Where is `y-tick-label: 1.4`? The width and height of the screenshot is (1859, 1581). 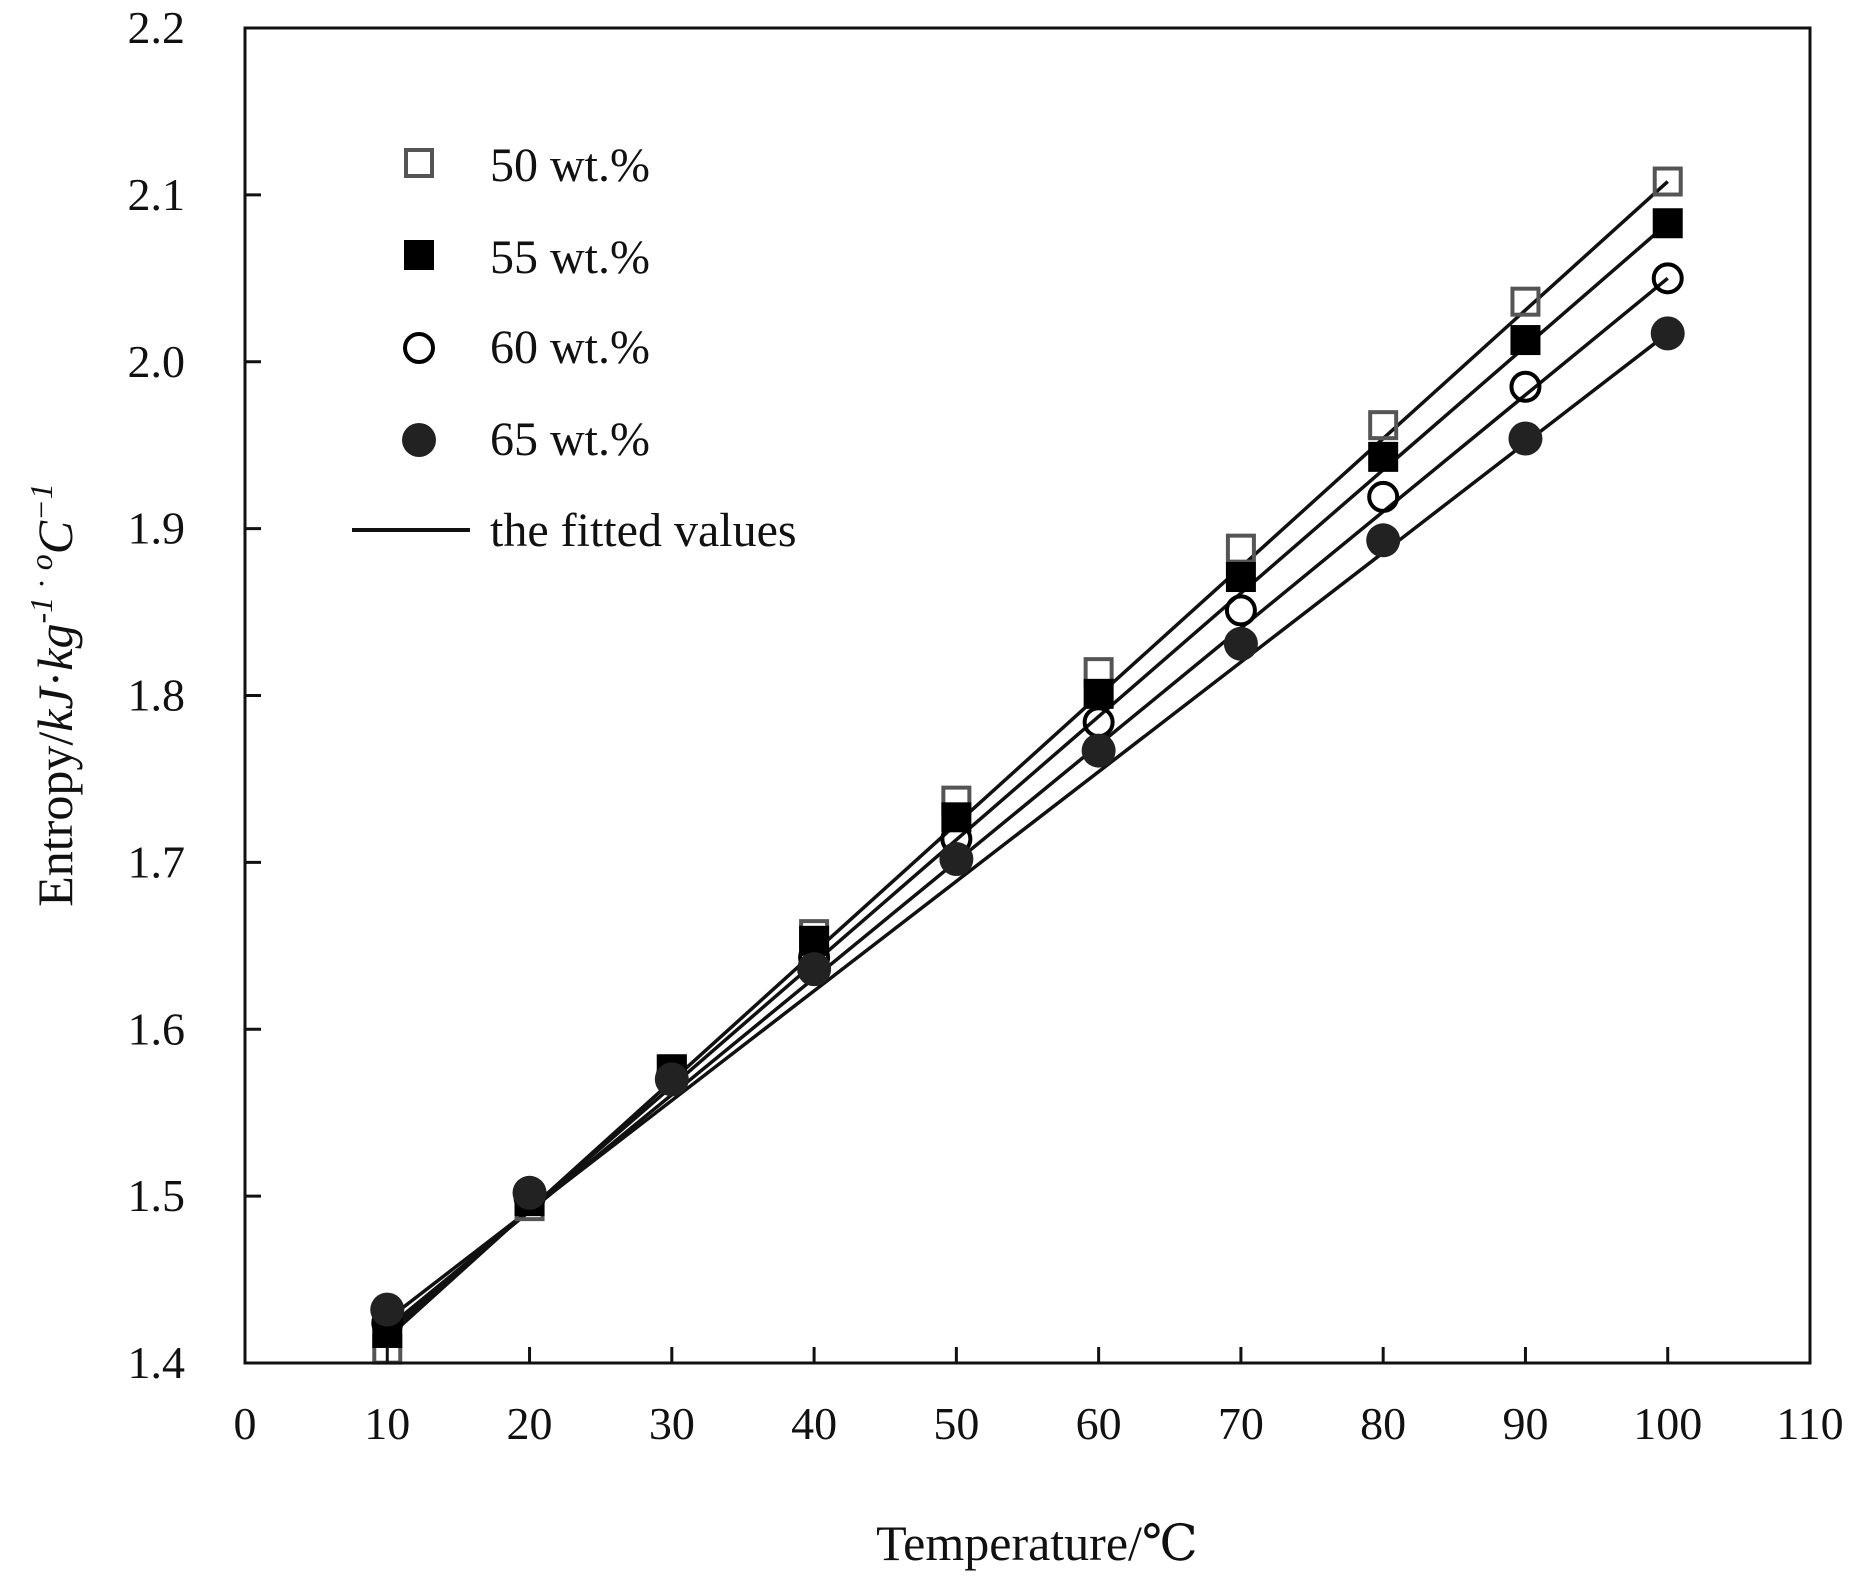 y-tick-label: 1.4 is located at coordinates (157, 1362).